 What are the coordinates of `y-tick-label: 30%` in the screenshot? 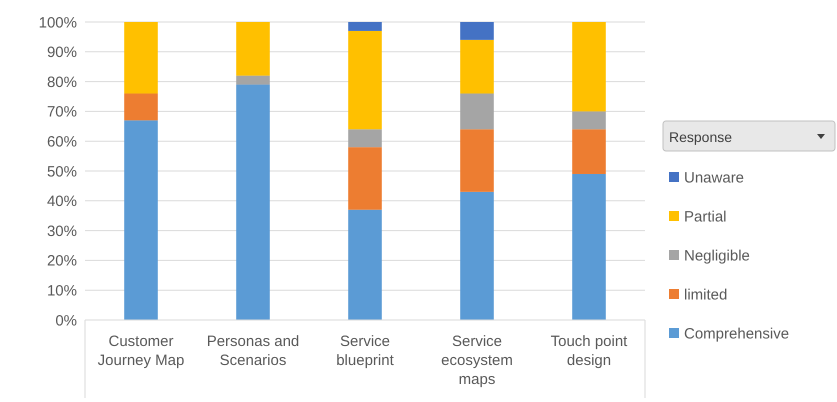 It's located at (61, 231).